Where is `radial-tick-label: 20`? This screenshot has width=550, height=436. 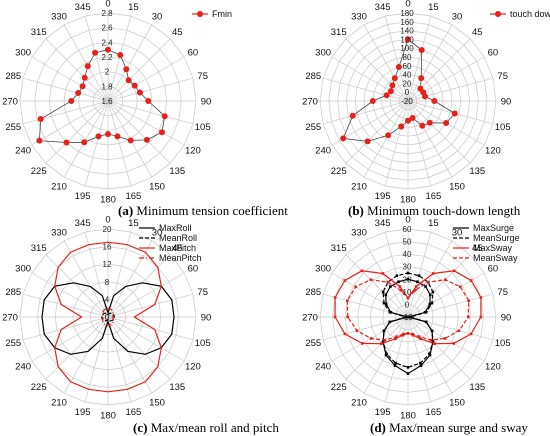 radial-tick-label: 20 is located at coordinates (407, 83).